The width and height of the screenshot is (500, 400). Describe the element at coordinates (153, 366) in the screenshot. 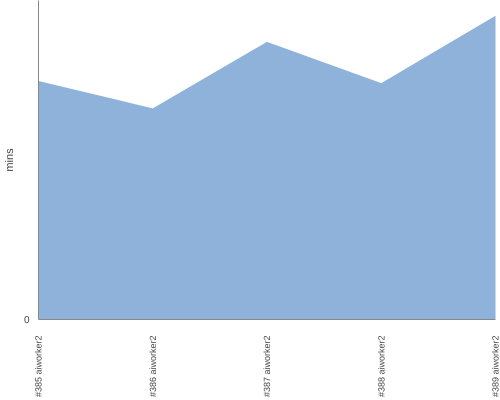

I see `x-tick-label: #386 aiworker2` at that location.